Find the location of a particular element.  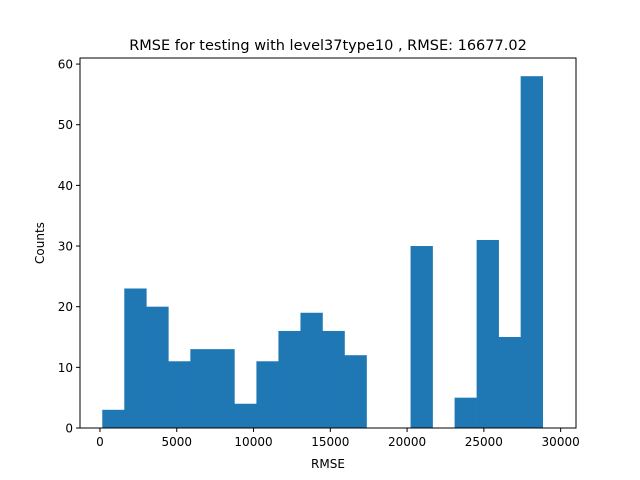

x-tick-label: 20000 is located at coordinates (407, 442).